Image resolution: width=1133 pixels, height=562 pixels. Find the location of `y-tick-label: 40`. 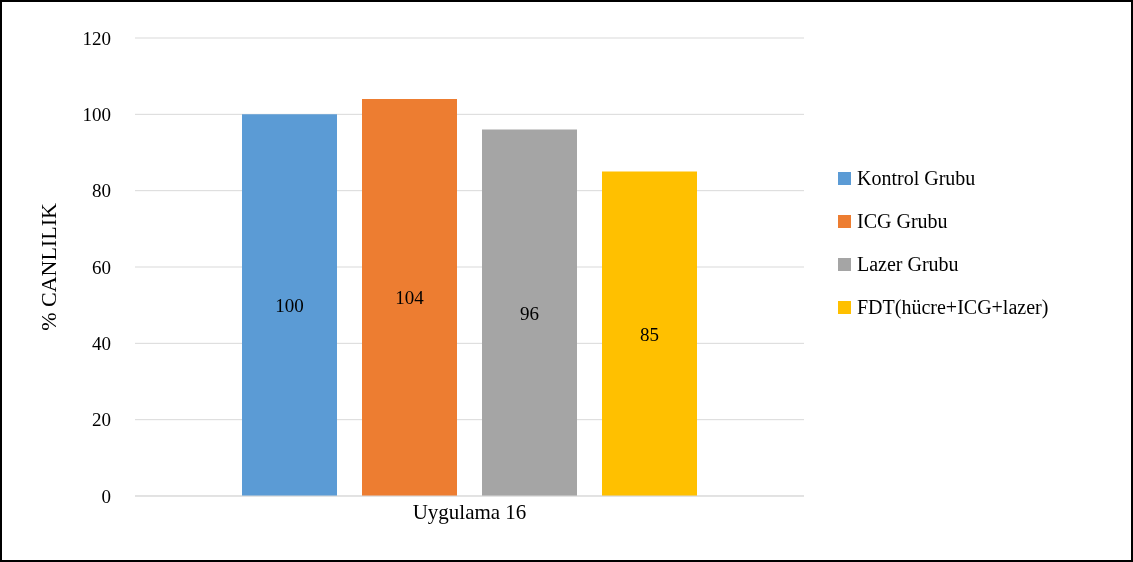

y-tick-label: 40 is located at coordinates (101, 344).